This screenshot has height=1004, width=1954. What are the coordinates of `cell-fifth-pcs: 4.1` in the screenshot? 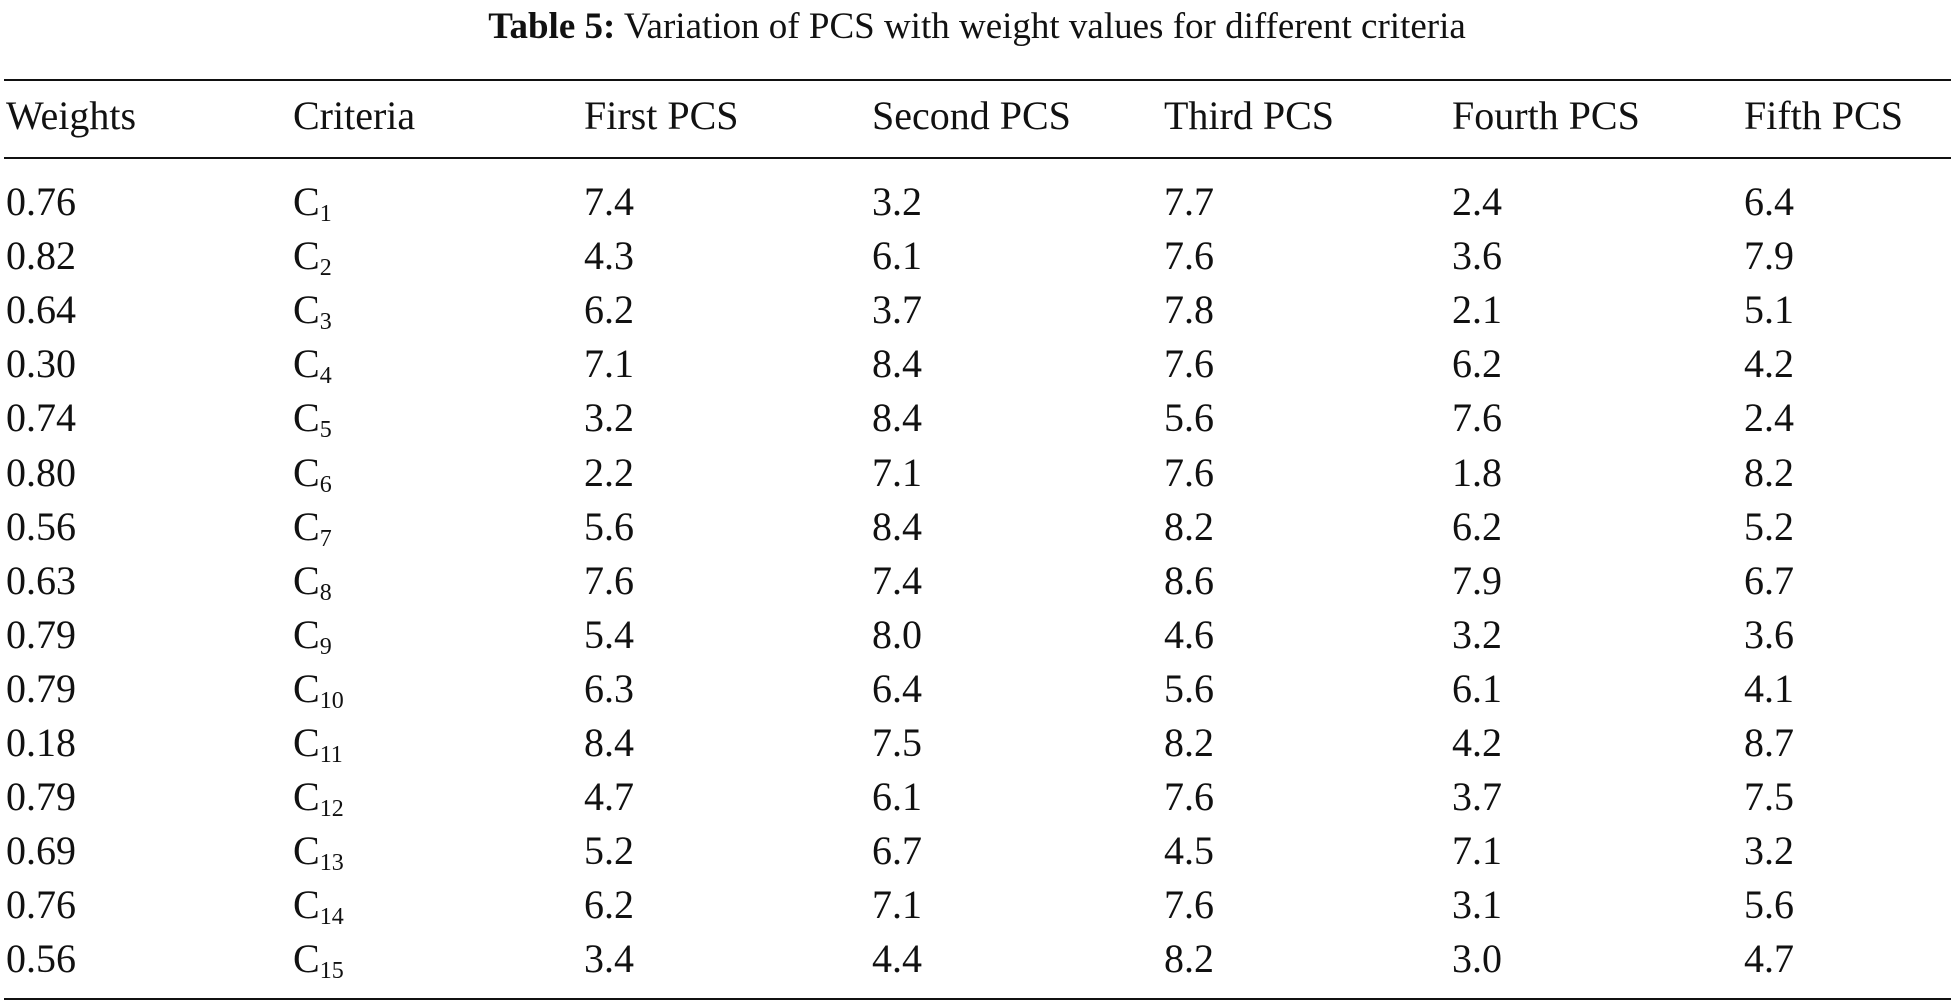 It's located at (1769, 688).